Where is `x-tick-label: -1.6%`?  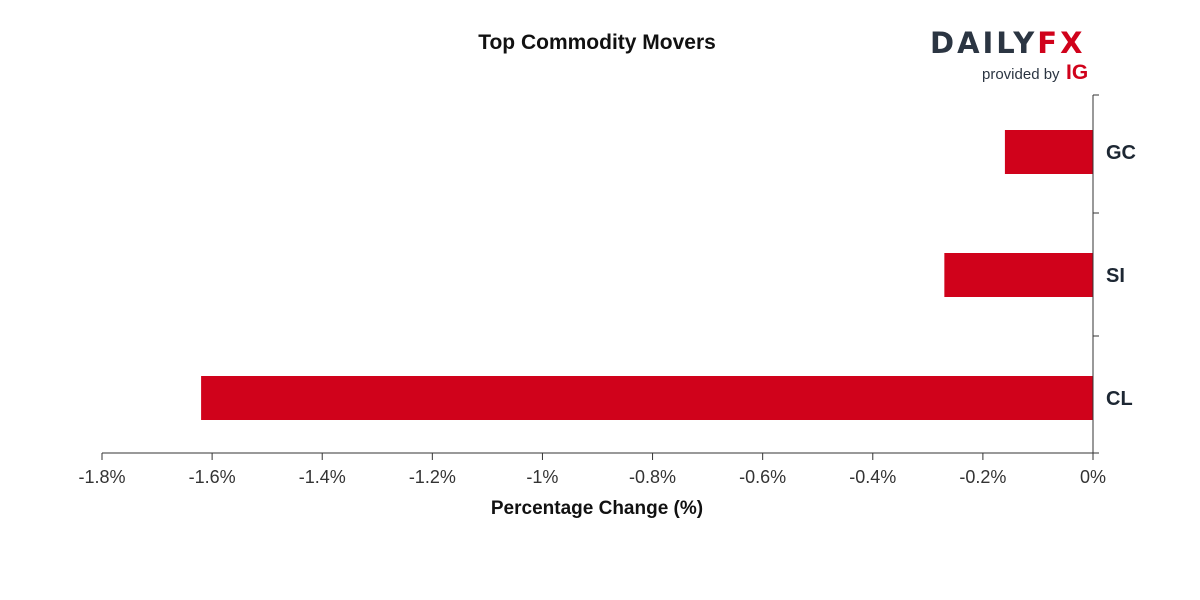
x-tick-label: -1.6% is located at coordinates (212, 477).